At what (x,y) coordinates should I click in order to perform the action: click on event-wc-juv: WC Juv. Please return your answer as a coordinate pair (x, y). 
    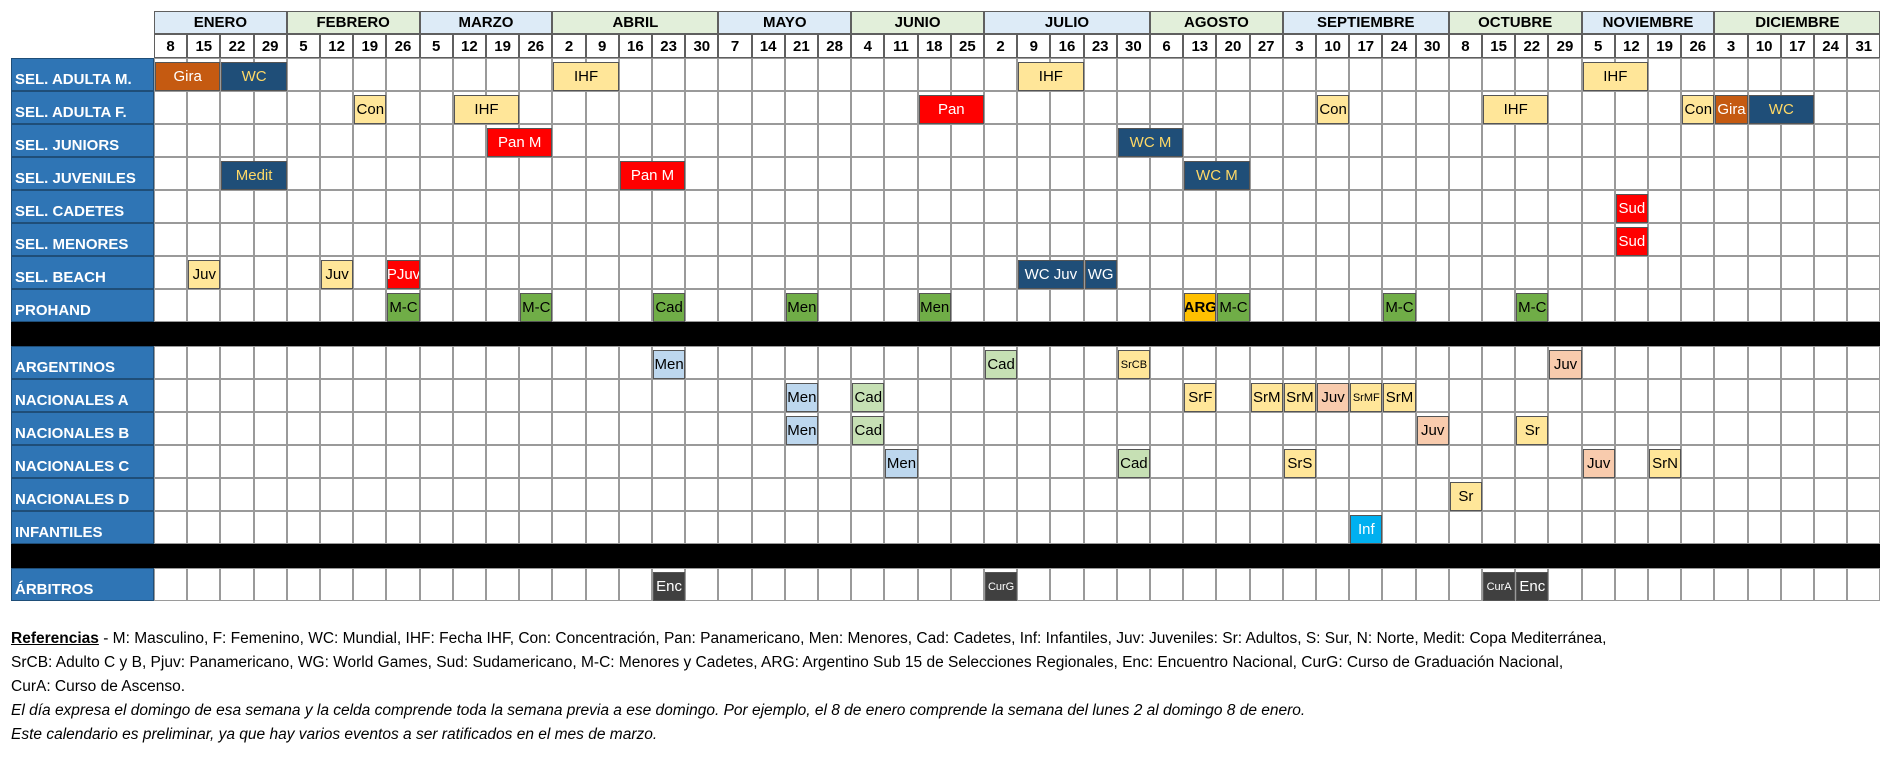
    Looking at the image, I should click on (1051, 274).